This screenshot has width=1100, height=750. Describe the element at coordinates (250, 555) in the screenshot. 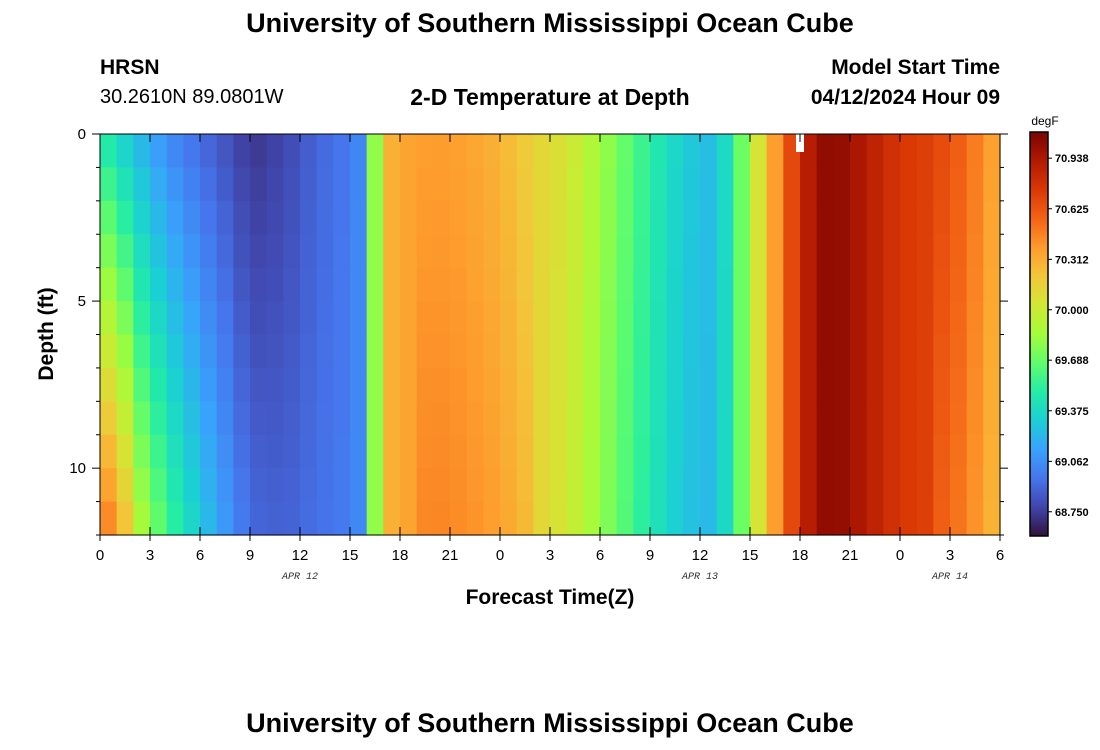

I see `x-tick-label: 9` at that location.